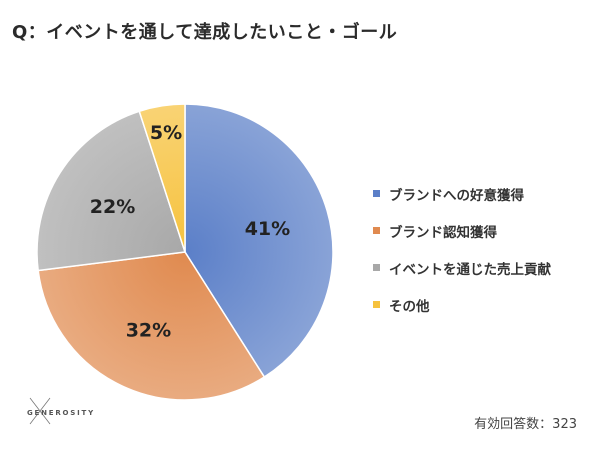  Describe the element at coordinates (376, 193) in the screenshot. I see `legend-swatch-favorability` at that location.